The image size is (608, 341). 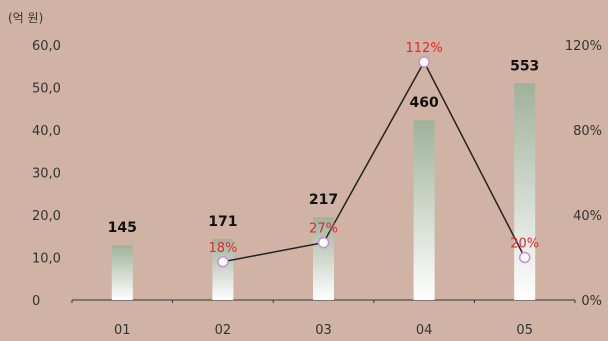 What do you see at coordinates (222, 222) in the screenshot?
I see `bar-value-label: 171` at bounding box center [222, 222].